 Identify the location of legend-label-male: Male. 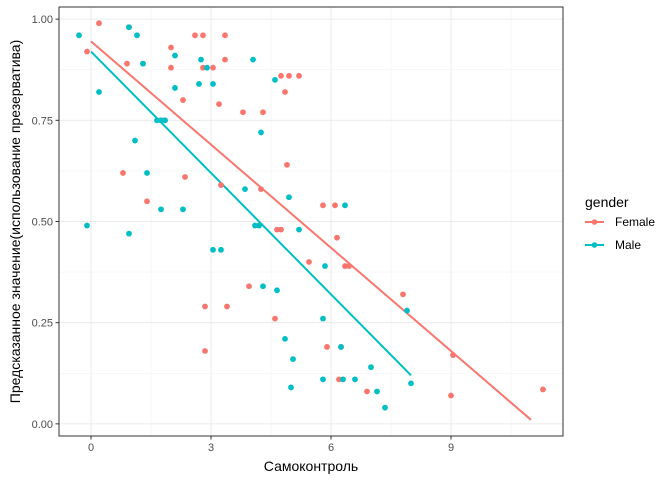
(628, 245).